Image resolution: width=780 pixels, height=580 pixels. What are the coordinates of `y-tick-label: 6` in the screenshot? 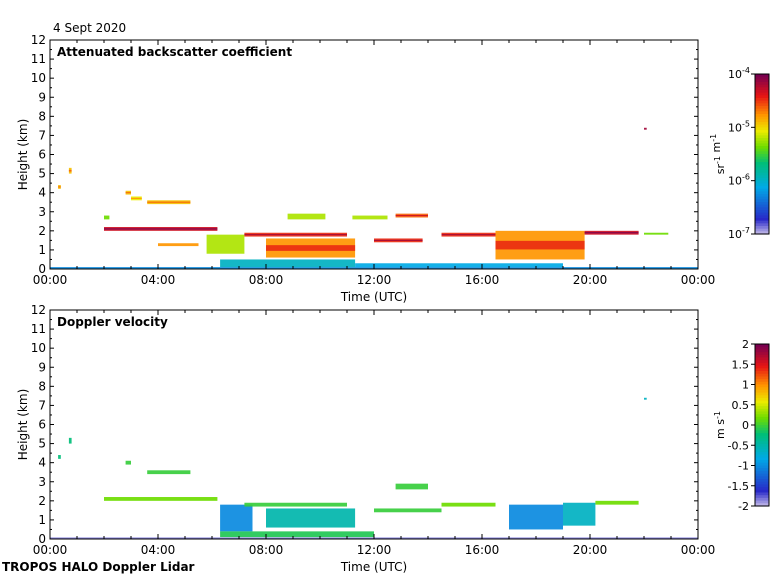 It's located at (42, 155).